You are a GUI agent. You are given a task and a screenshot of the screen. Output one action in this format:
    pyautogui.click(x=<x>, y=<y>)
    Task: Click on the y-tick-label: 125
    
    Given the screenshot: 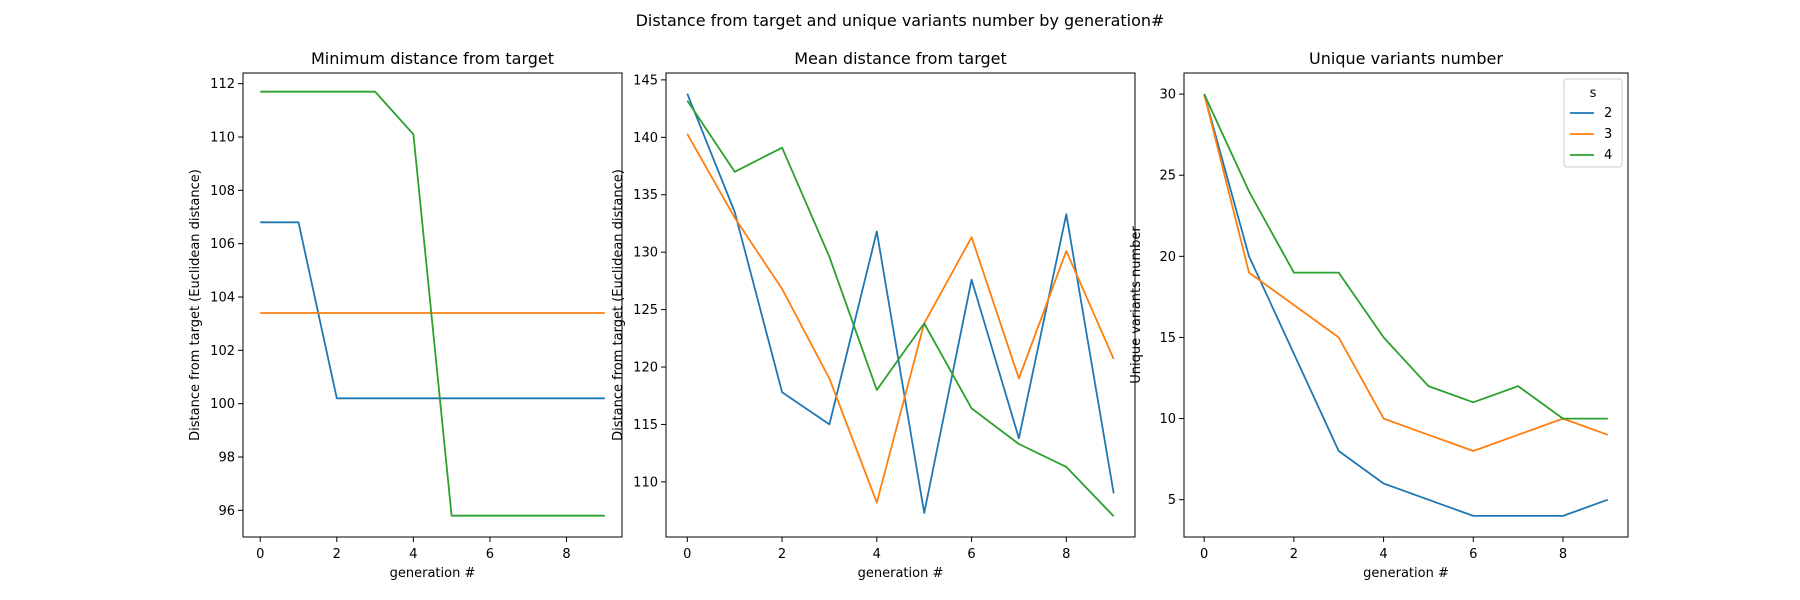 What is the action you would take?
    pyautogui.click(x=645, y=310)
    